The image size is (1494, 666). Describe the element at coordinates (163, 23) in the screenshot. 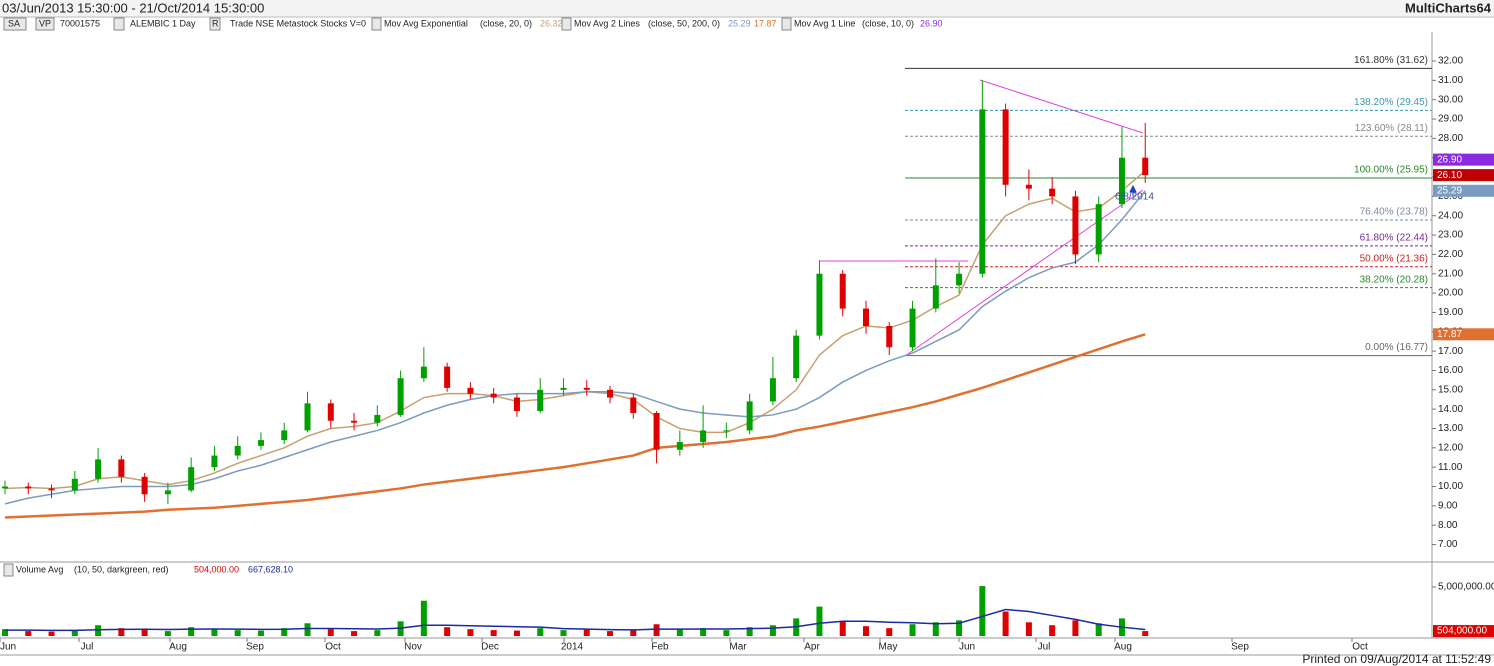

I see `symbol: ALEMBIC 1 Day` at that location.